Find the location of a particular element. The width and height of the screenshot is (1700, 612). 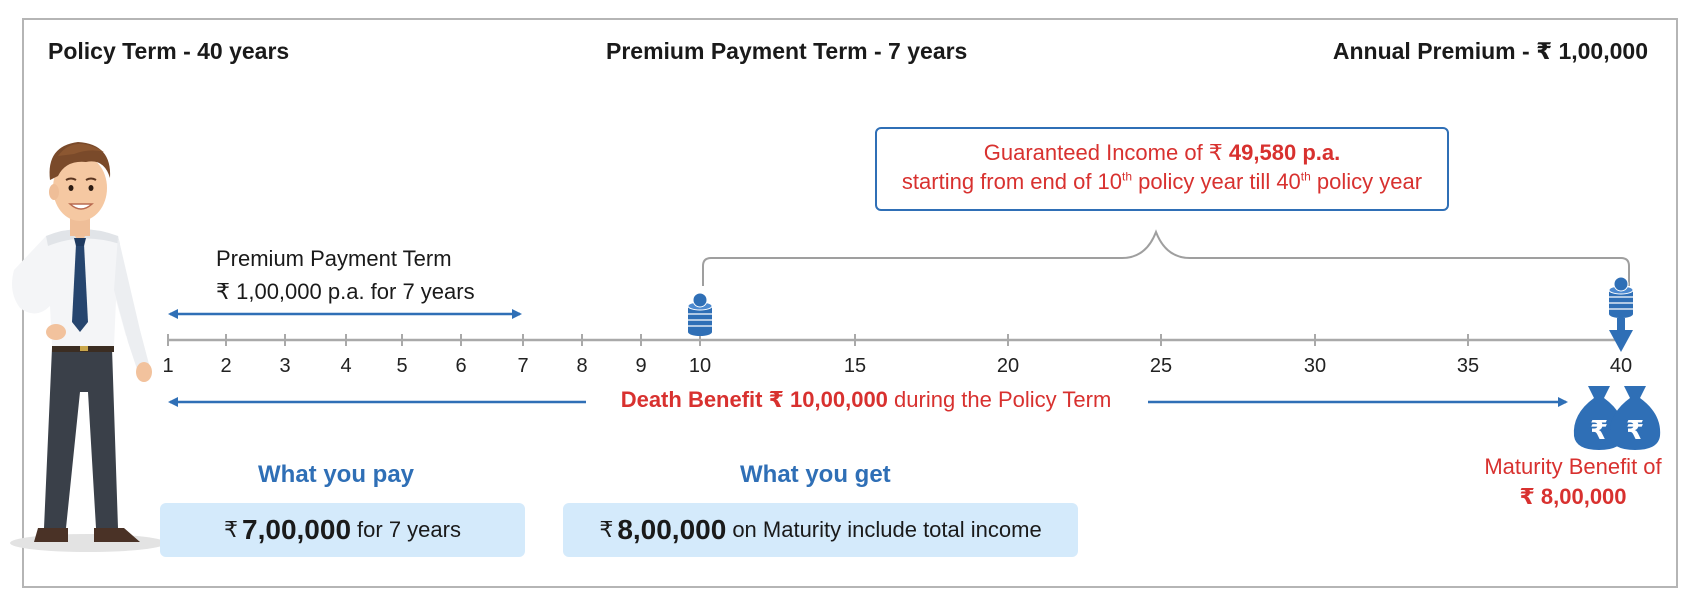

get-suffix: on Maturity include total income is located at coordinates (887, 529).